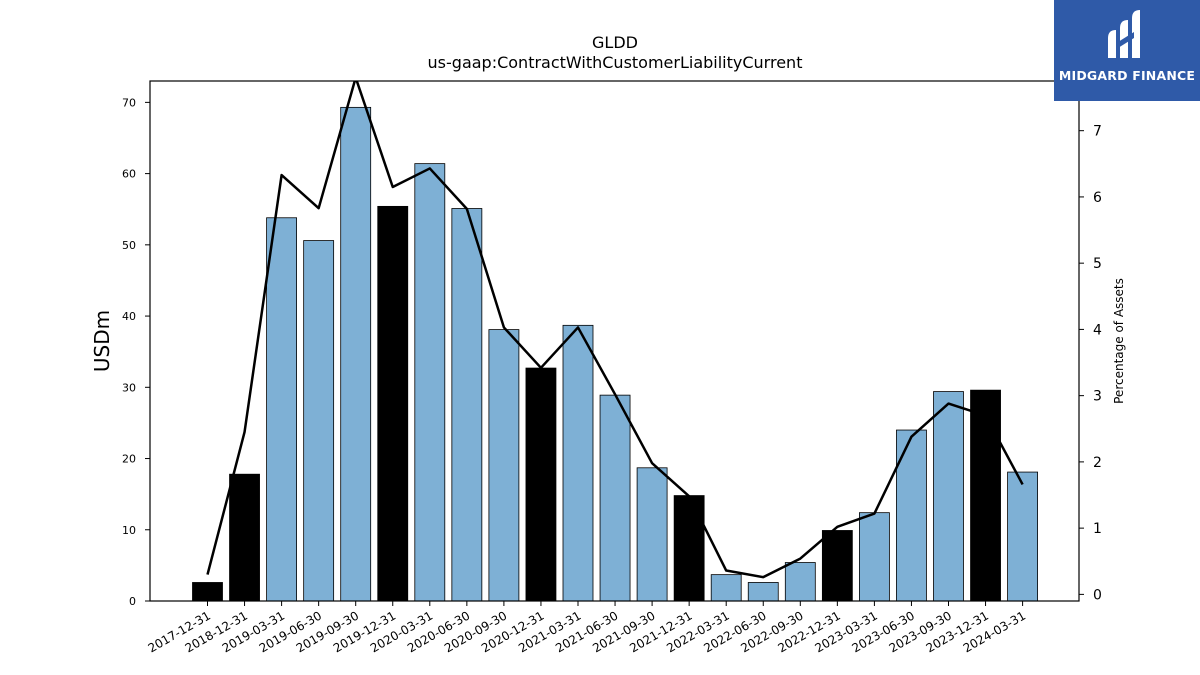 The height and width of the screenshot is (675, 1200). What do you see at coordinates (1119, 341) in the screenshot?
I see `y2-axis-label: Percentage of Assets` at bounding box center [1119, 341].